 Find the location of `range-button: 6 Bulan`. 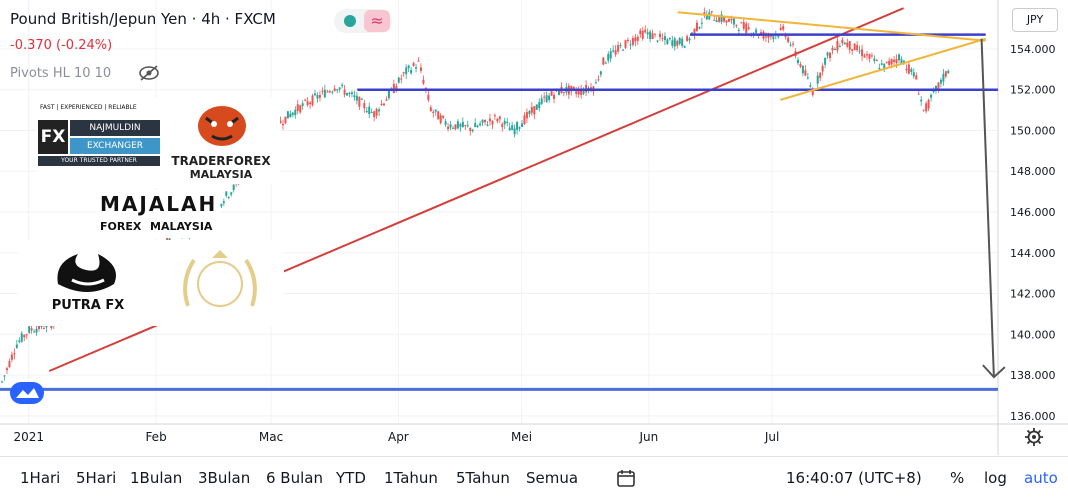

range-button: 6 Bulan is located at coordinates (294, 478).